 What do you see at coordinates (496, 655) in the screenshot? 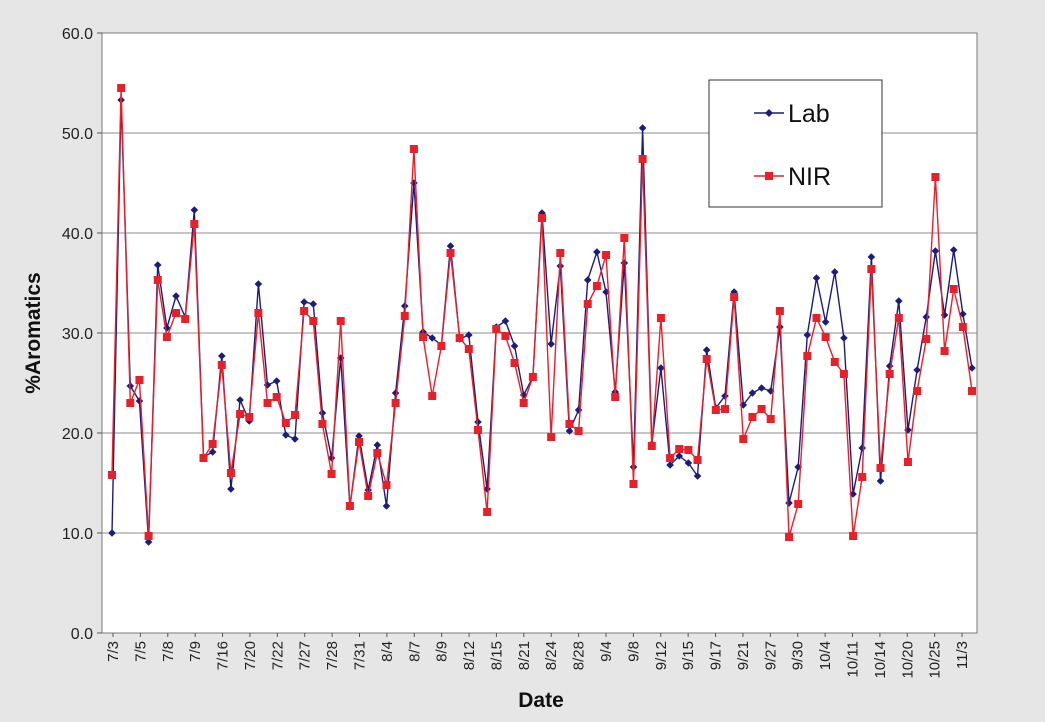
I see `x-tick-label-14: 8/15` at bounding box center [496, 655].